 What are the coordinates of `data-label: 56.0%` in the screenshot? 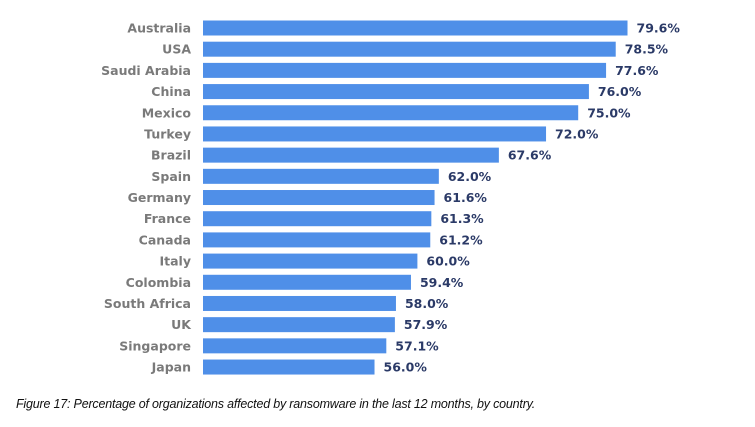 It's located at (406, 367).